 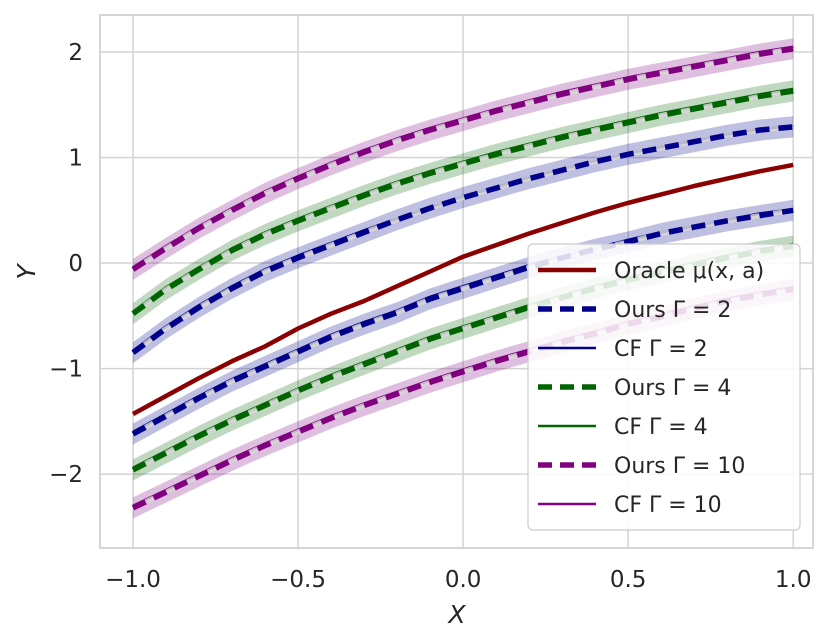 I want to click on x-tick-label: −1.0, so click(x=133, y=580).